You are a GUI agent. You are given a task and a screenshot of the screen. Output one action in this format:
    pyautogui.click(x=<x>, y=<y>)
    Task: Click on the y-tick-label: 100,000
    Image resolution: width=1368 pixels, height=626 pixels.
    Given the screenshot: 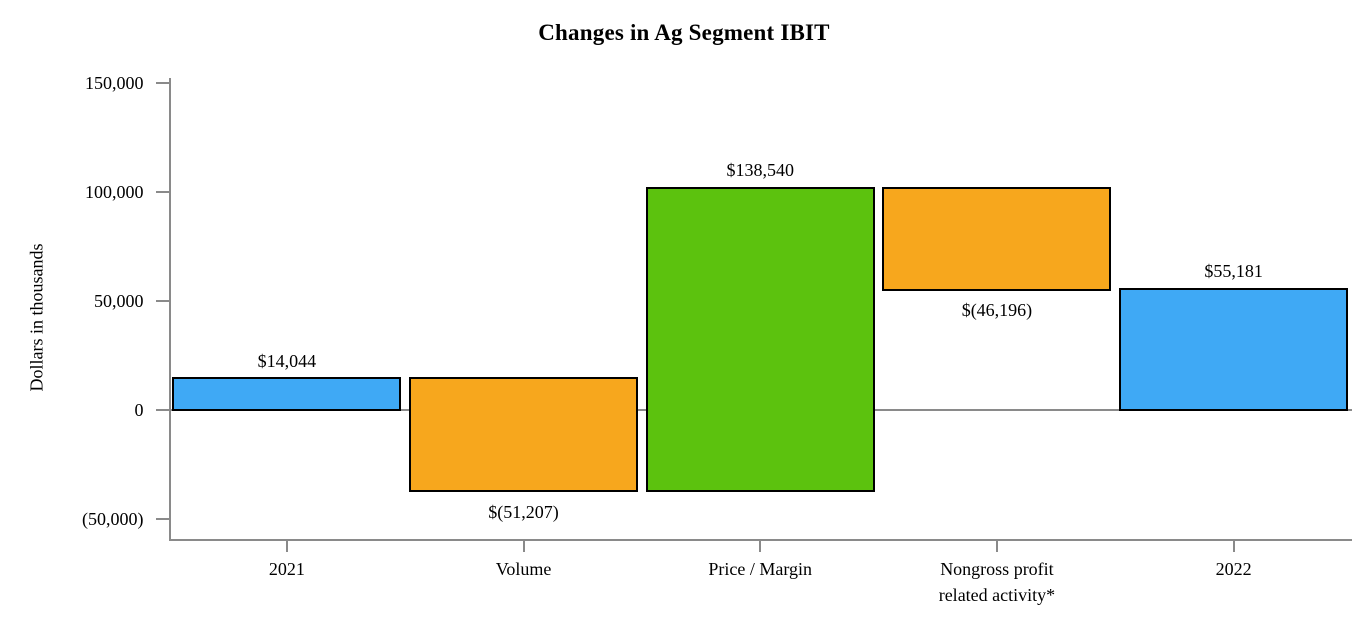 What is the action you would take?
    pyautogui.click(x=114, y=191)
    